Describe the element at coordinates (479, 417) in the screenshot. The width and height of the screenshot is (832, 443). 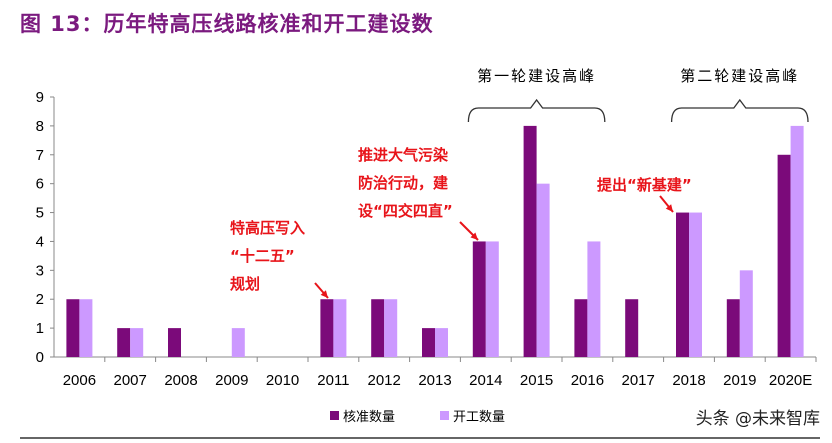
I see `legend-label: 开工数量` at that location.